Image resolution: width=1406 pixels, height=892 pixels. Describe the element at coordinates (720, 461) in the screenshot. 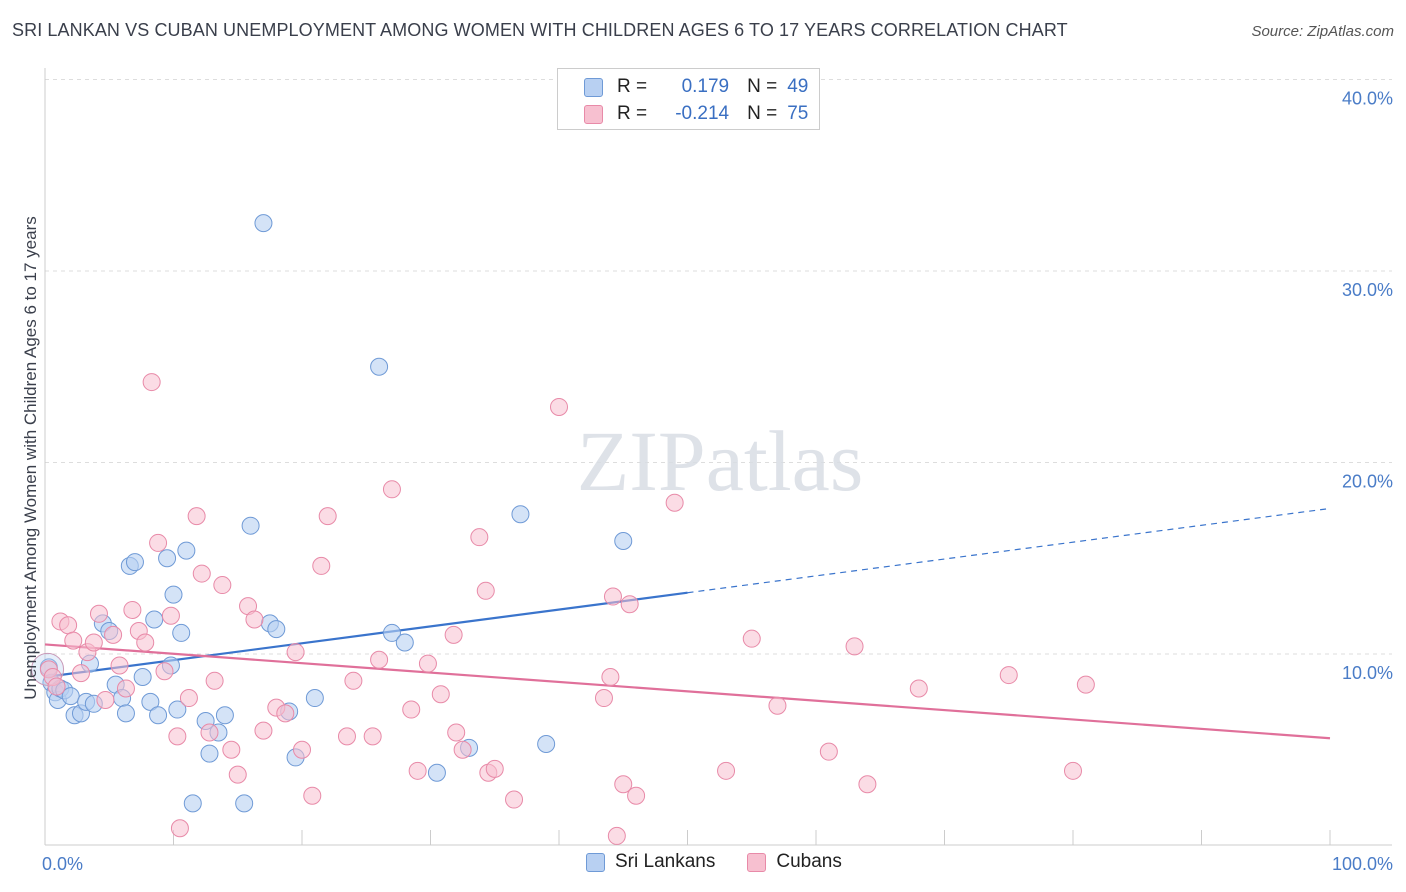

I see `watermark: ZIPatlas` at that location.